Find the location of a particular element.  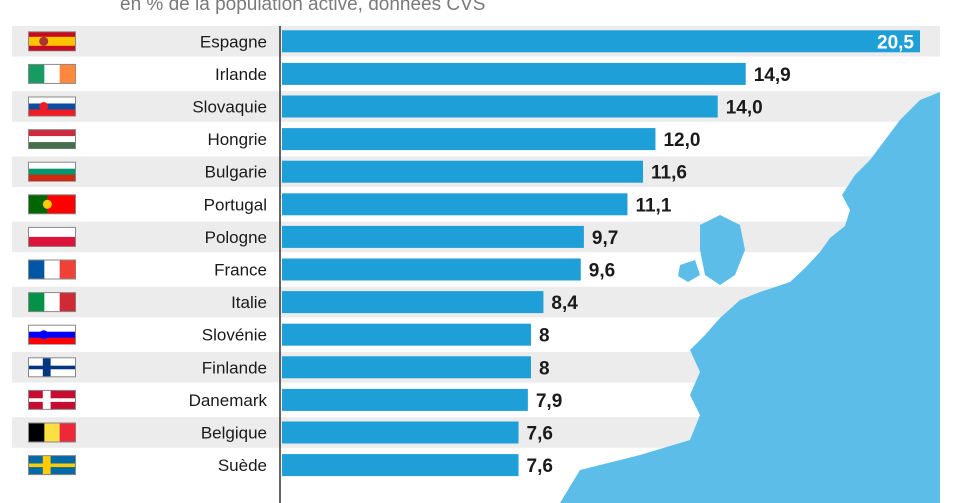

country-label: Slovénie is located at coordinates (234, 335).